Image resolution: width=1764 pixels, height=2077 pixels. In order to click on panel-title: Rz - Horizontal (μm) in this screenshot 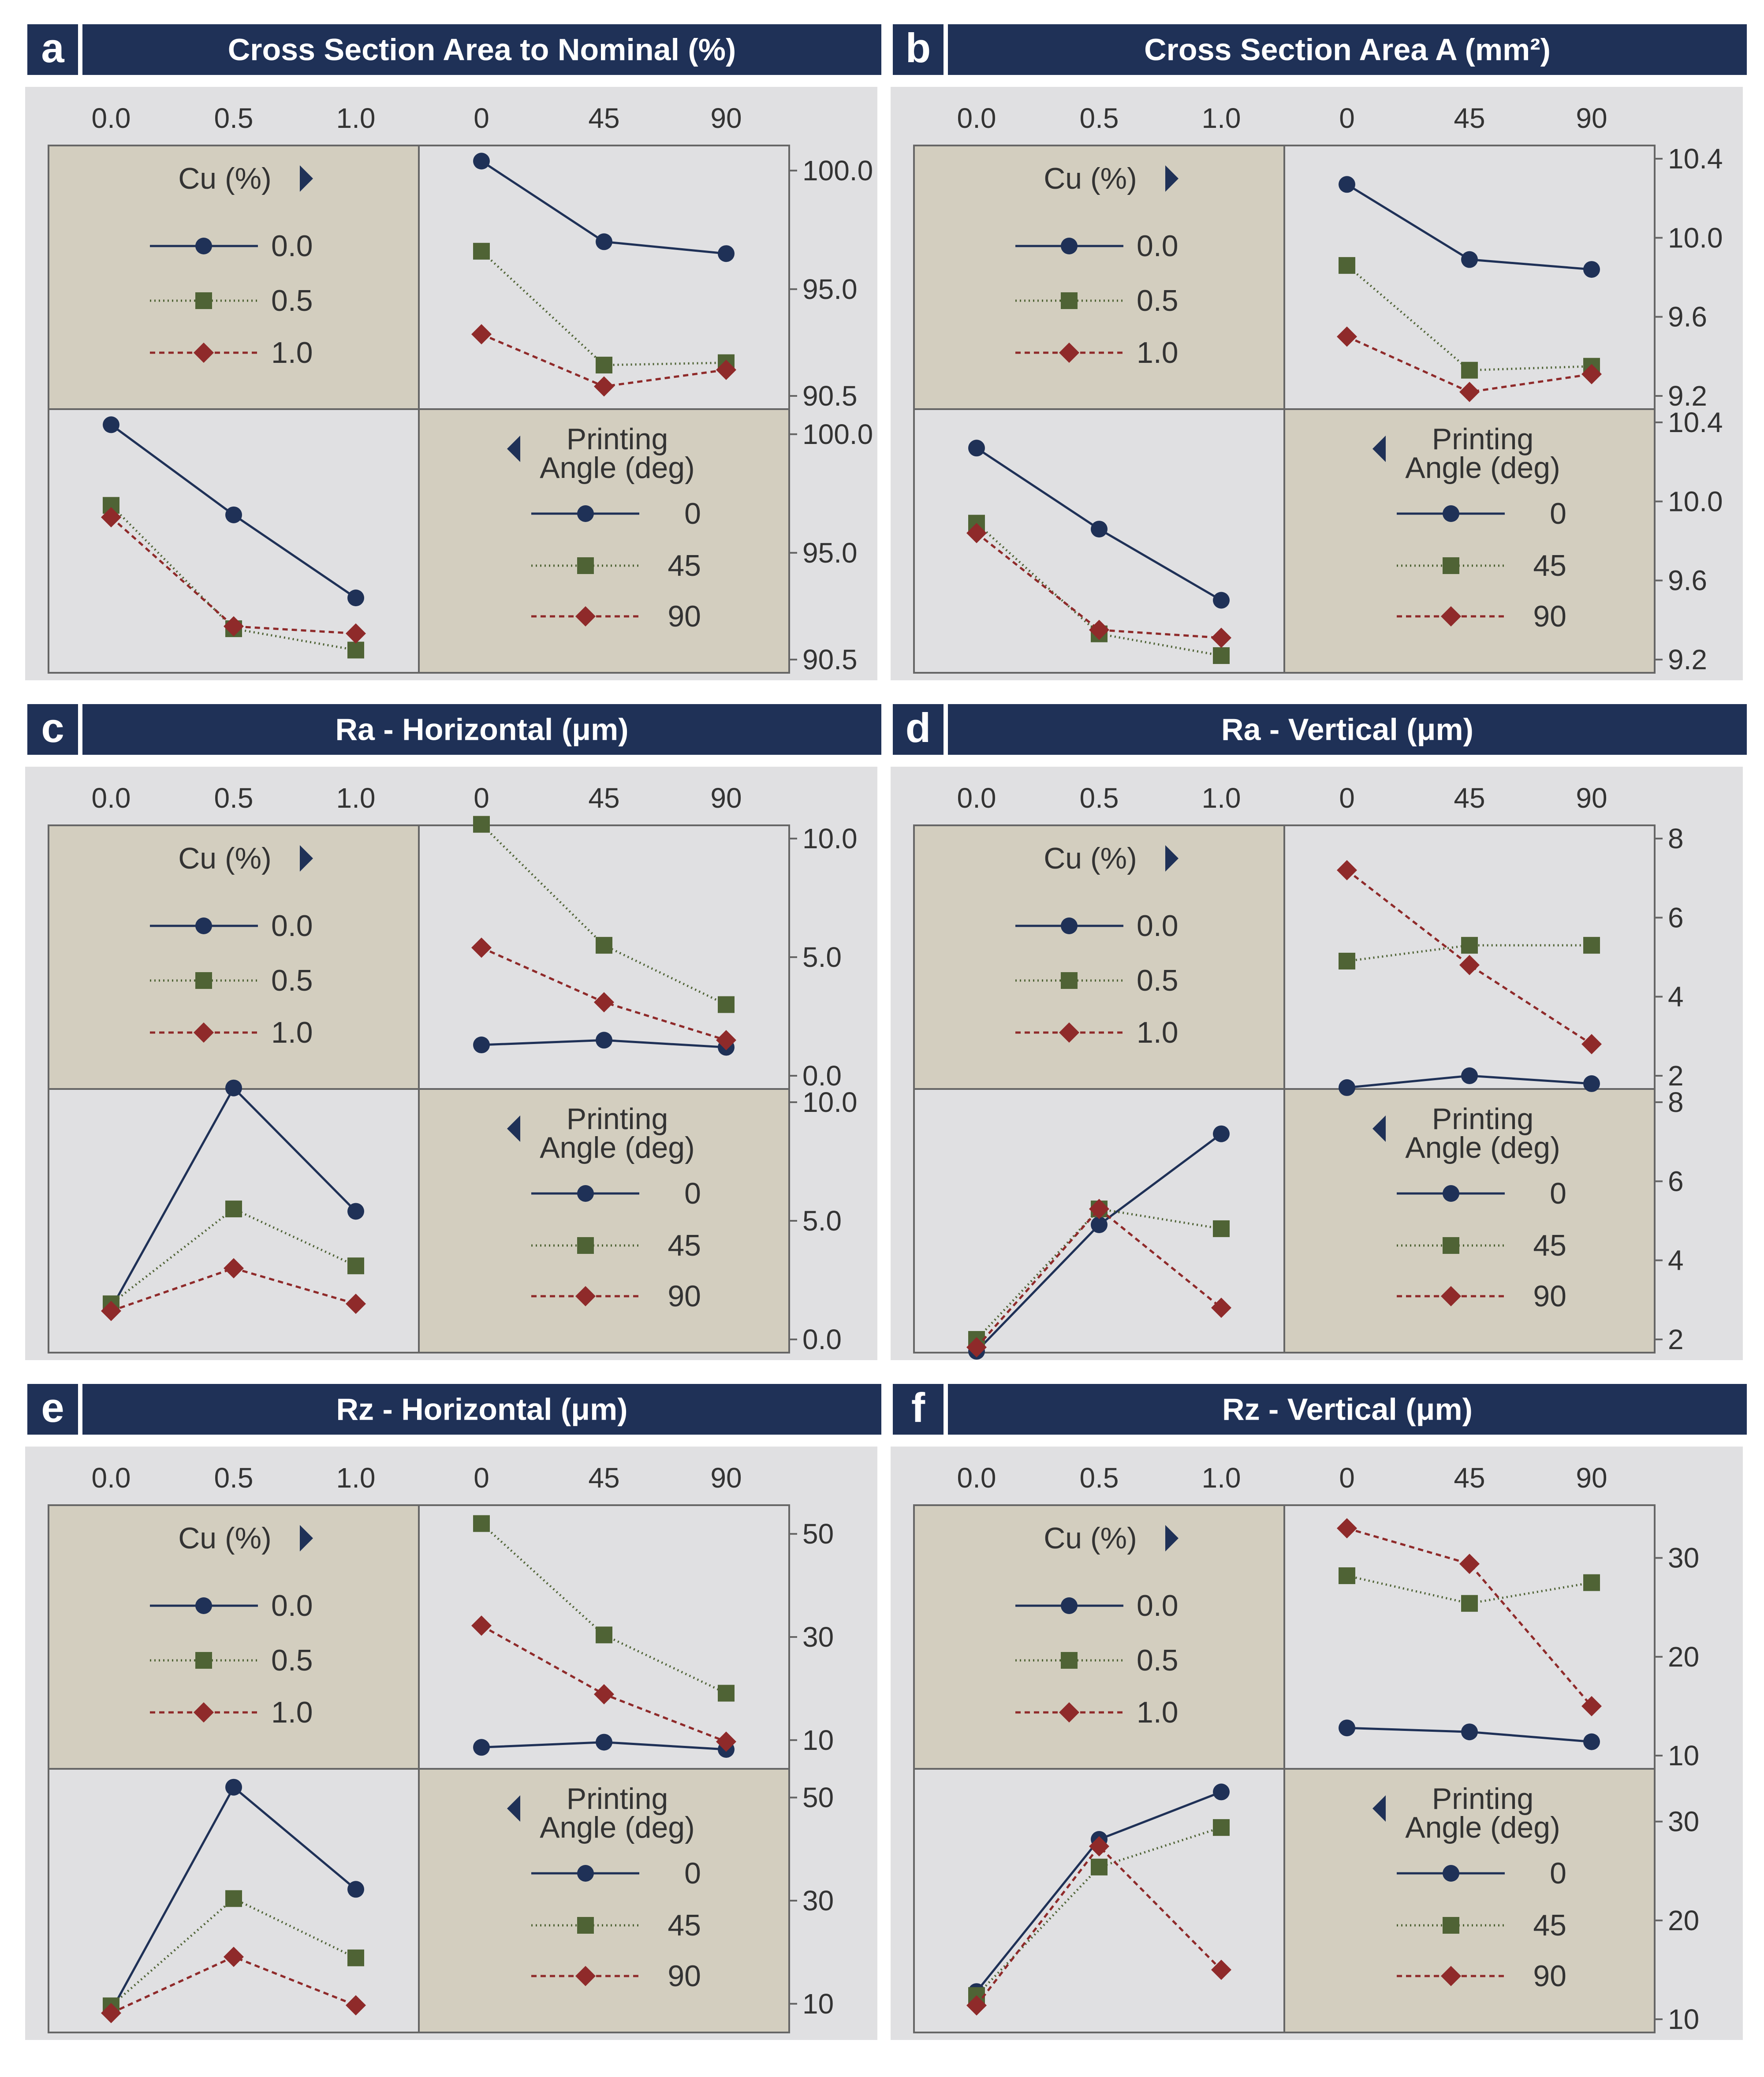, I will do `click(481, 1409)`.